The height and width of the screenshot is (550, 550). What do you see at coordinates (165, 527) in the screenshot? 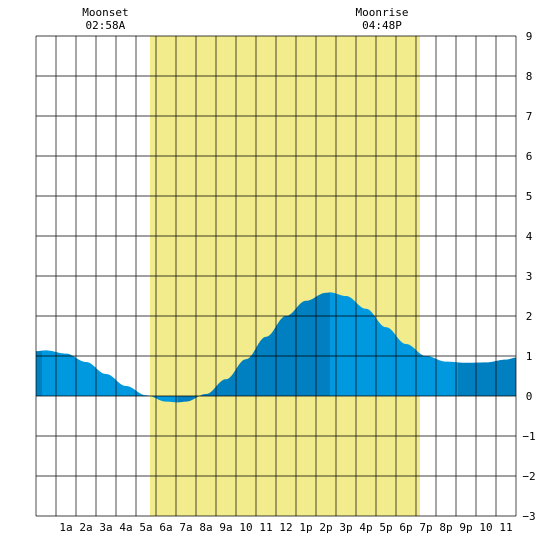
I see `x-tick-label: 6a` at bounding box center [165, 527].